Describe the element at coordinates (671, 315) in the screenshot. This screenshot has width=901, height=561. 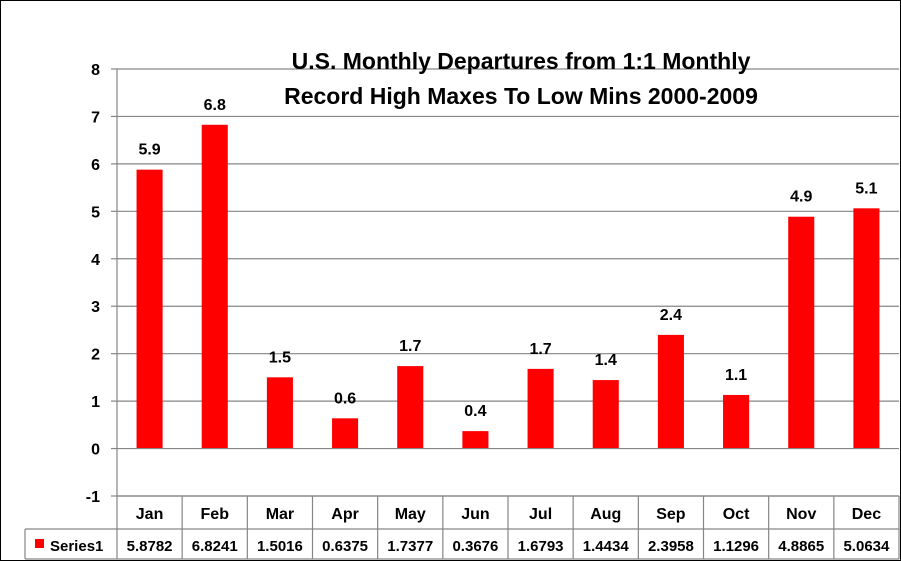
I see `data-label: 2.4` at that location.